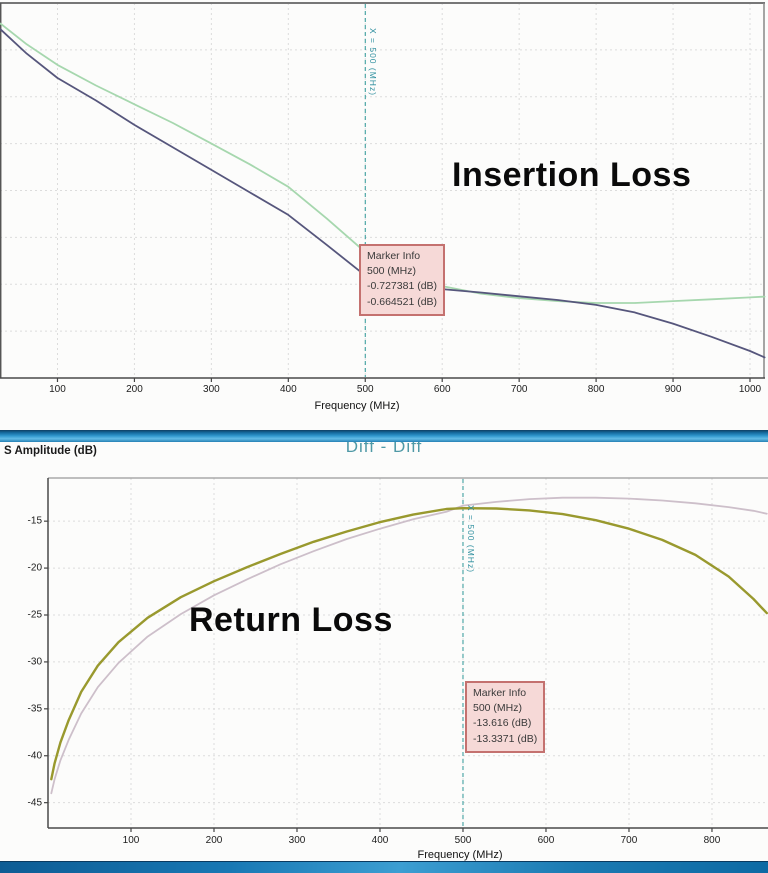 This screenshot has width=768, height=873. Describe the element at coordinates (34, 756) in the screenshot. I see `y-tick-label: -40` at that location.